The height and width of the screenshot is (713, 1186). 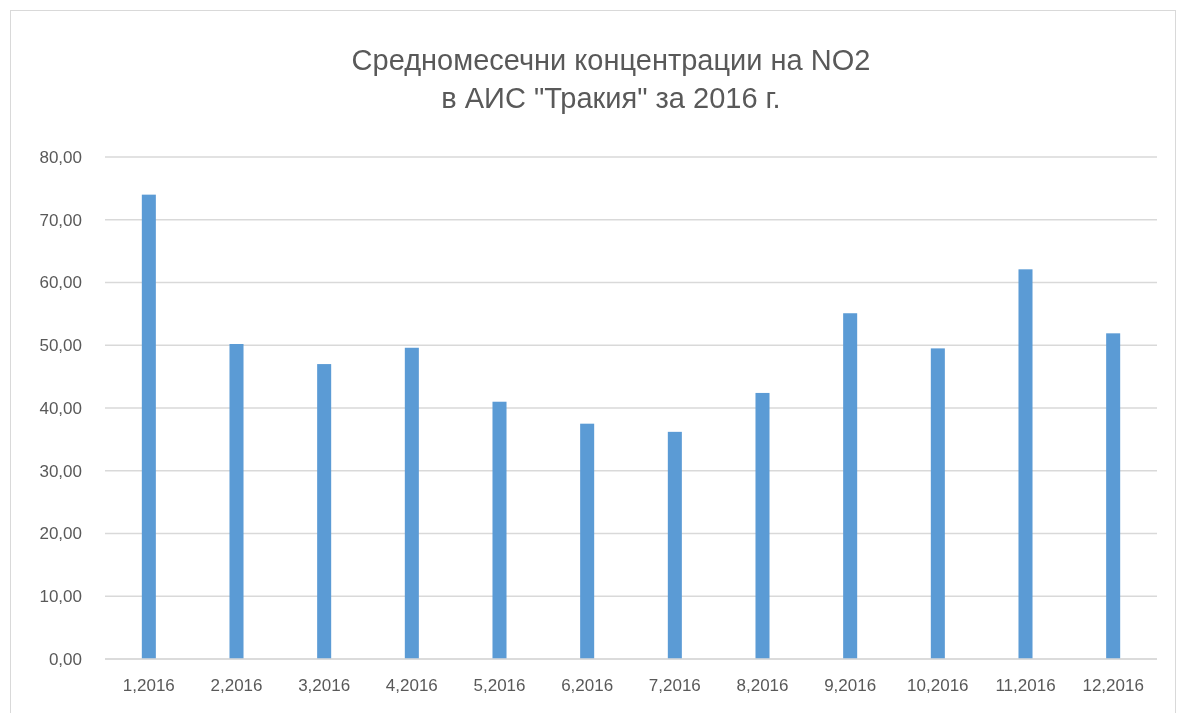 What do you see at coordinates (938, 685) in the screenshot?
I see `x-tick-label: 10,2016` at bounding box center [938, 685].